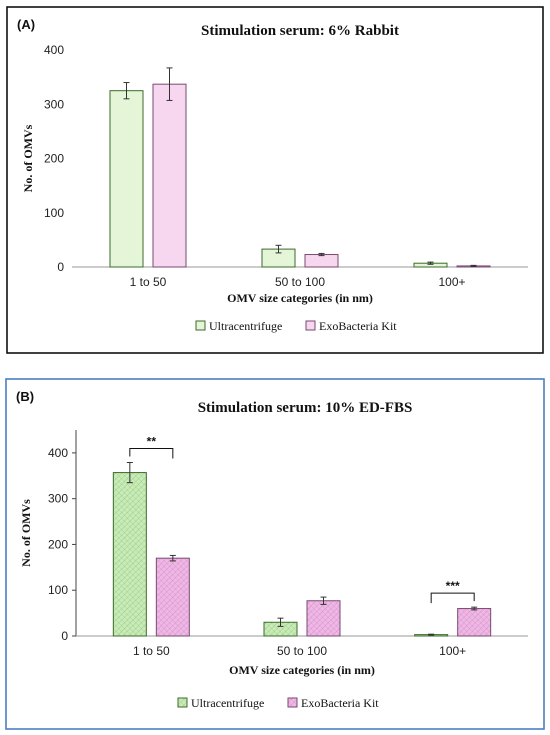  I want to click on significance-label: **, so click(152, 442).